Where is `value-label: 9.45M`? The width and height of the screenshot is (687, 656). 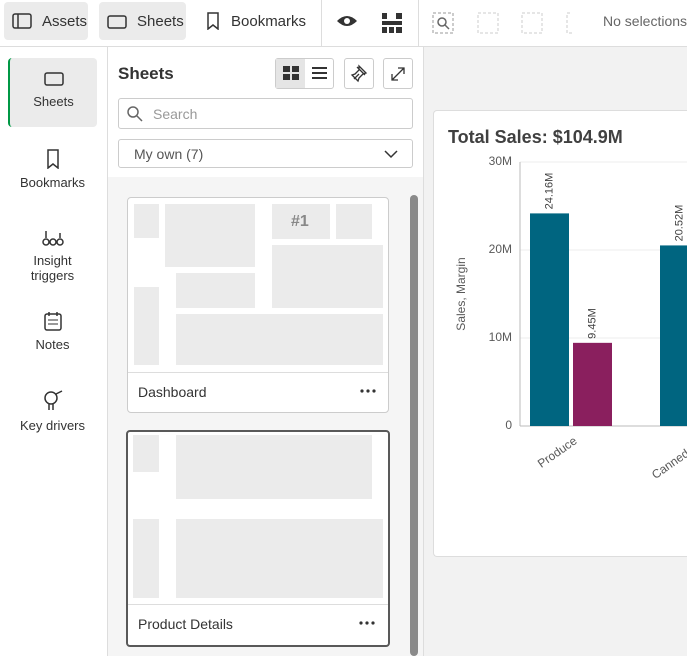
value-label: 9.45M is located at coordinates (592, 323).